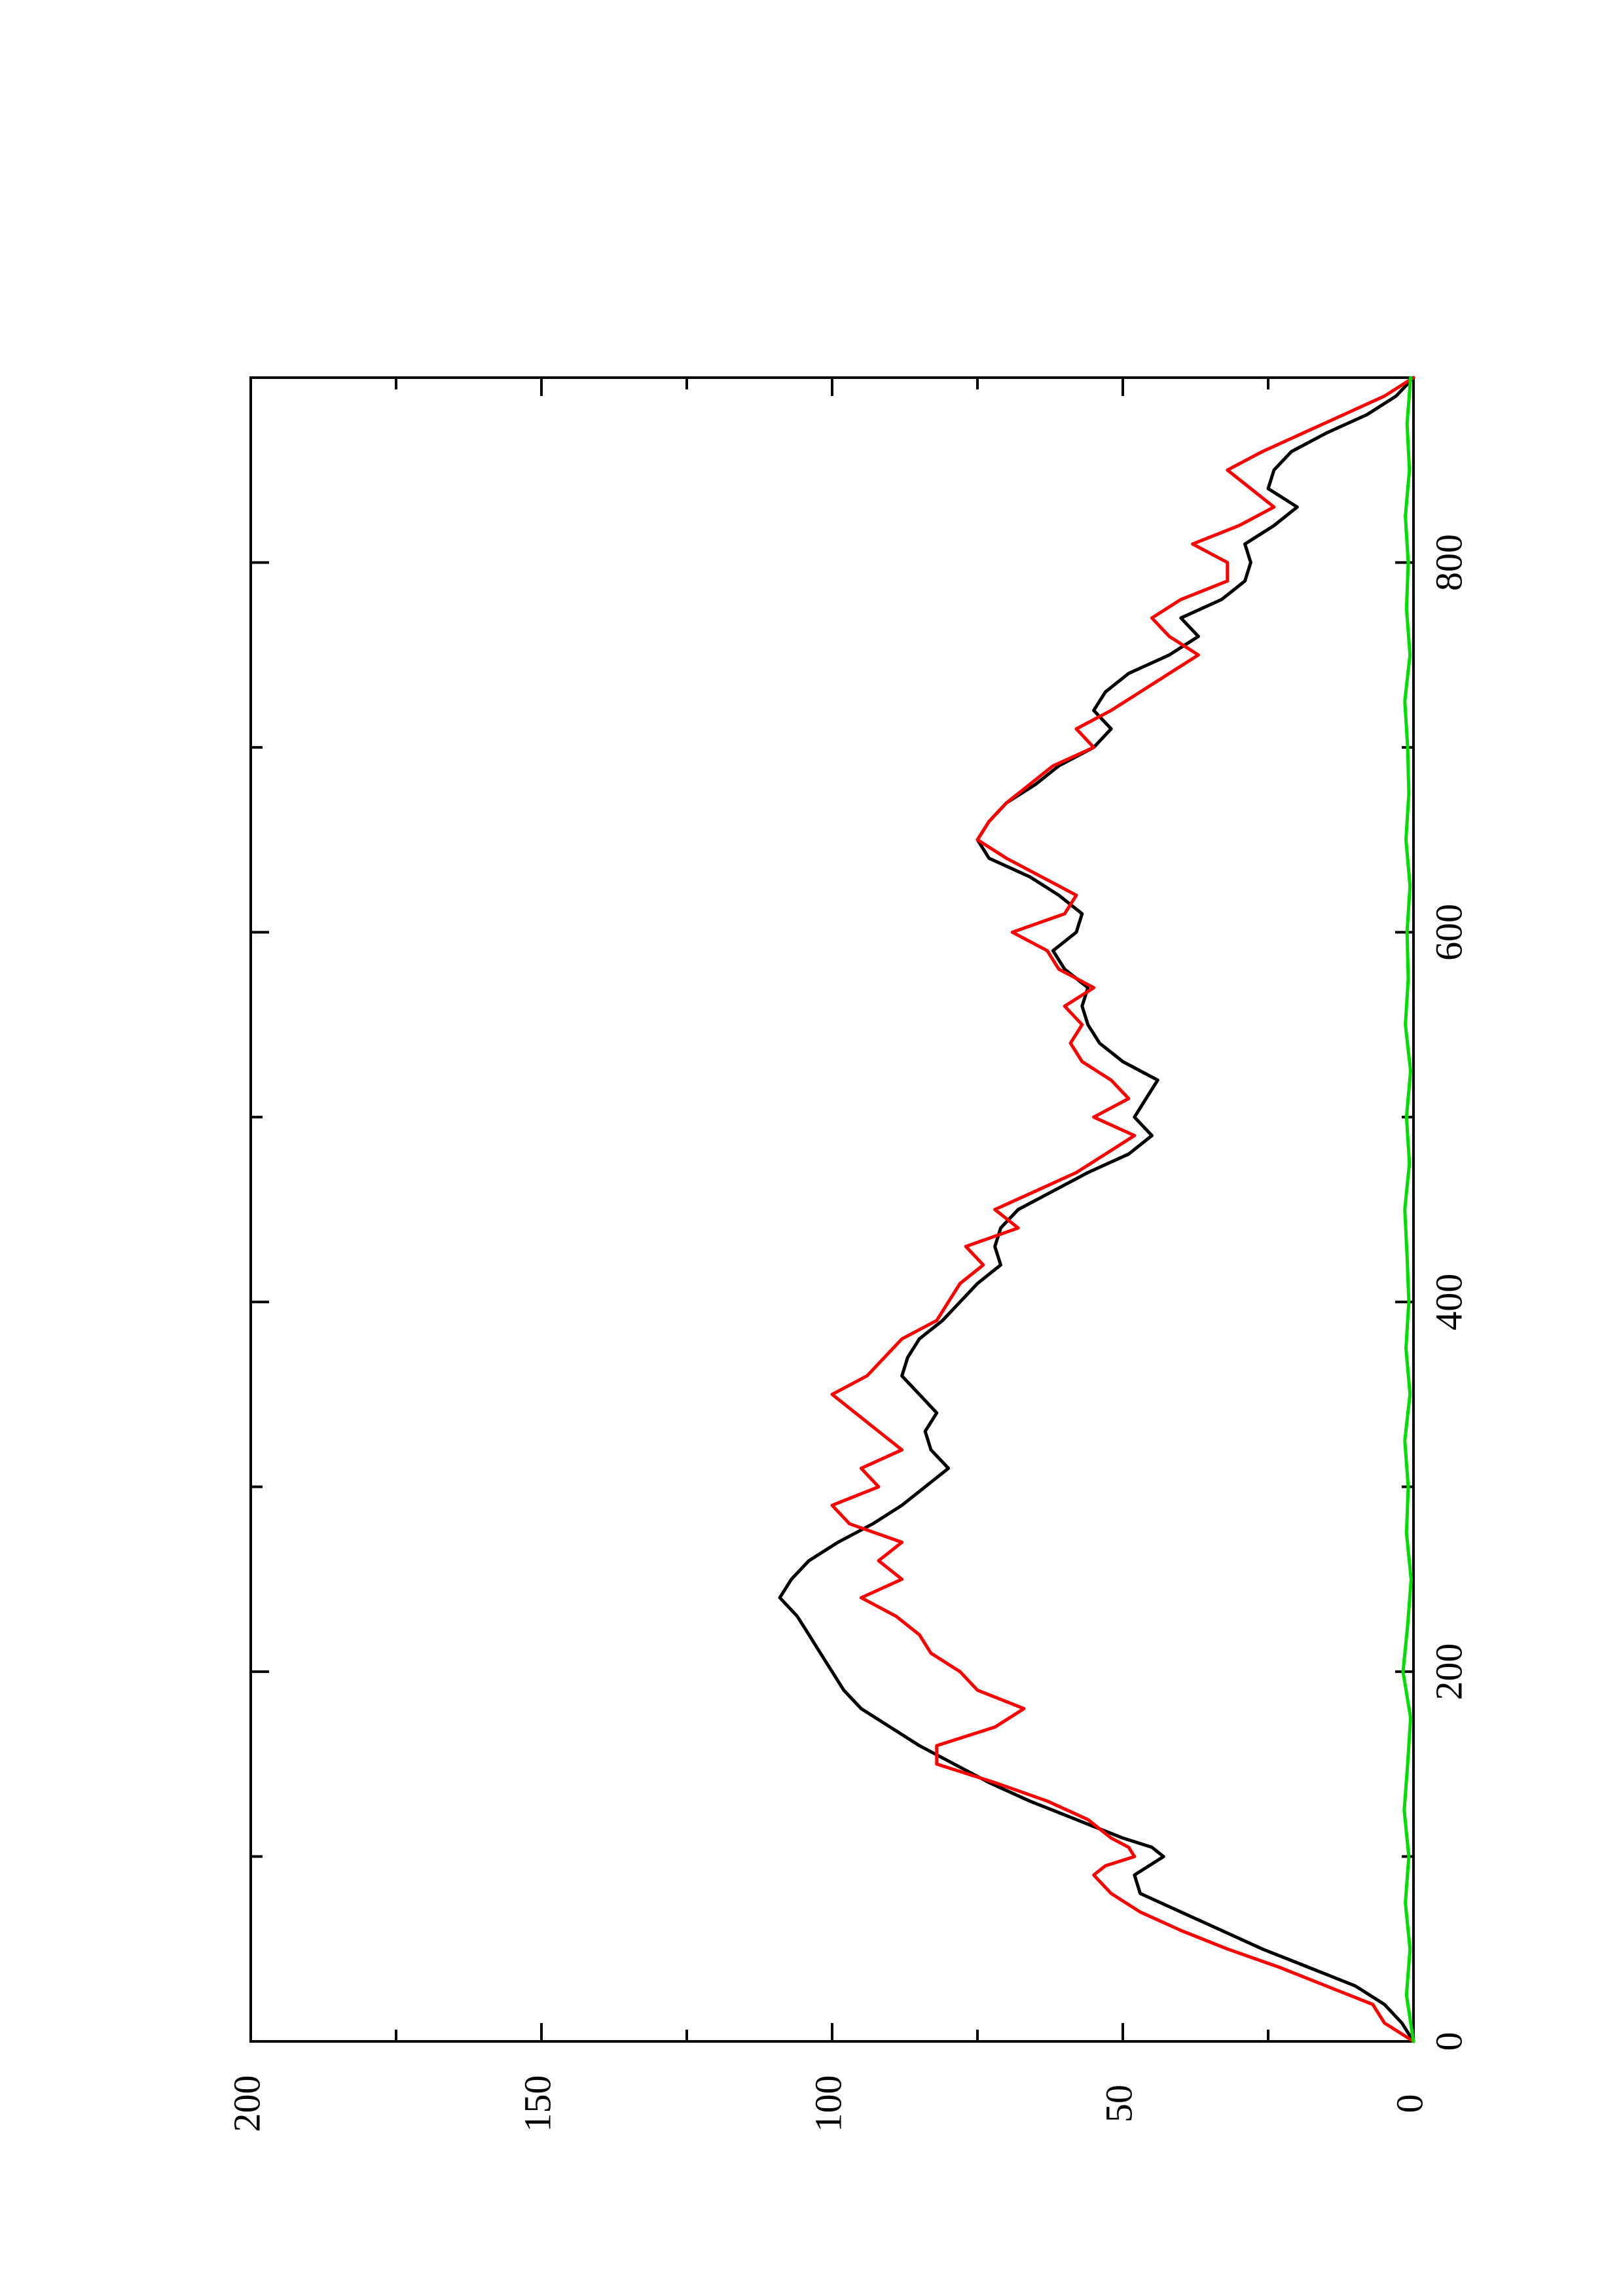 This screenshot has width=1623, height=2296. I want to click on y-tick-label: 100, so click(828, 2103).